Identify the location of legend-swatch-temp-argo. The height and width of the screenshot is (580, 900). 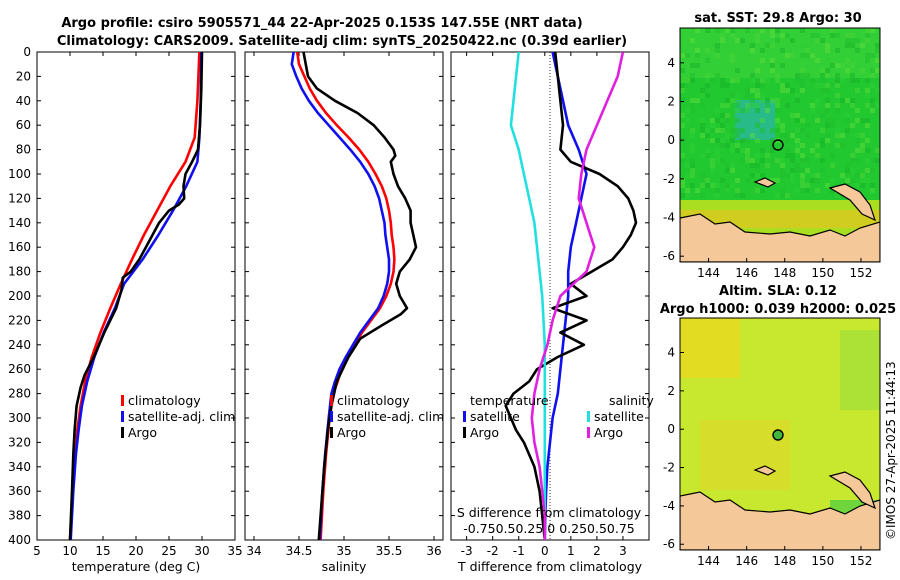
(464, 432).